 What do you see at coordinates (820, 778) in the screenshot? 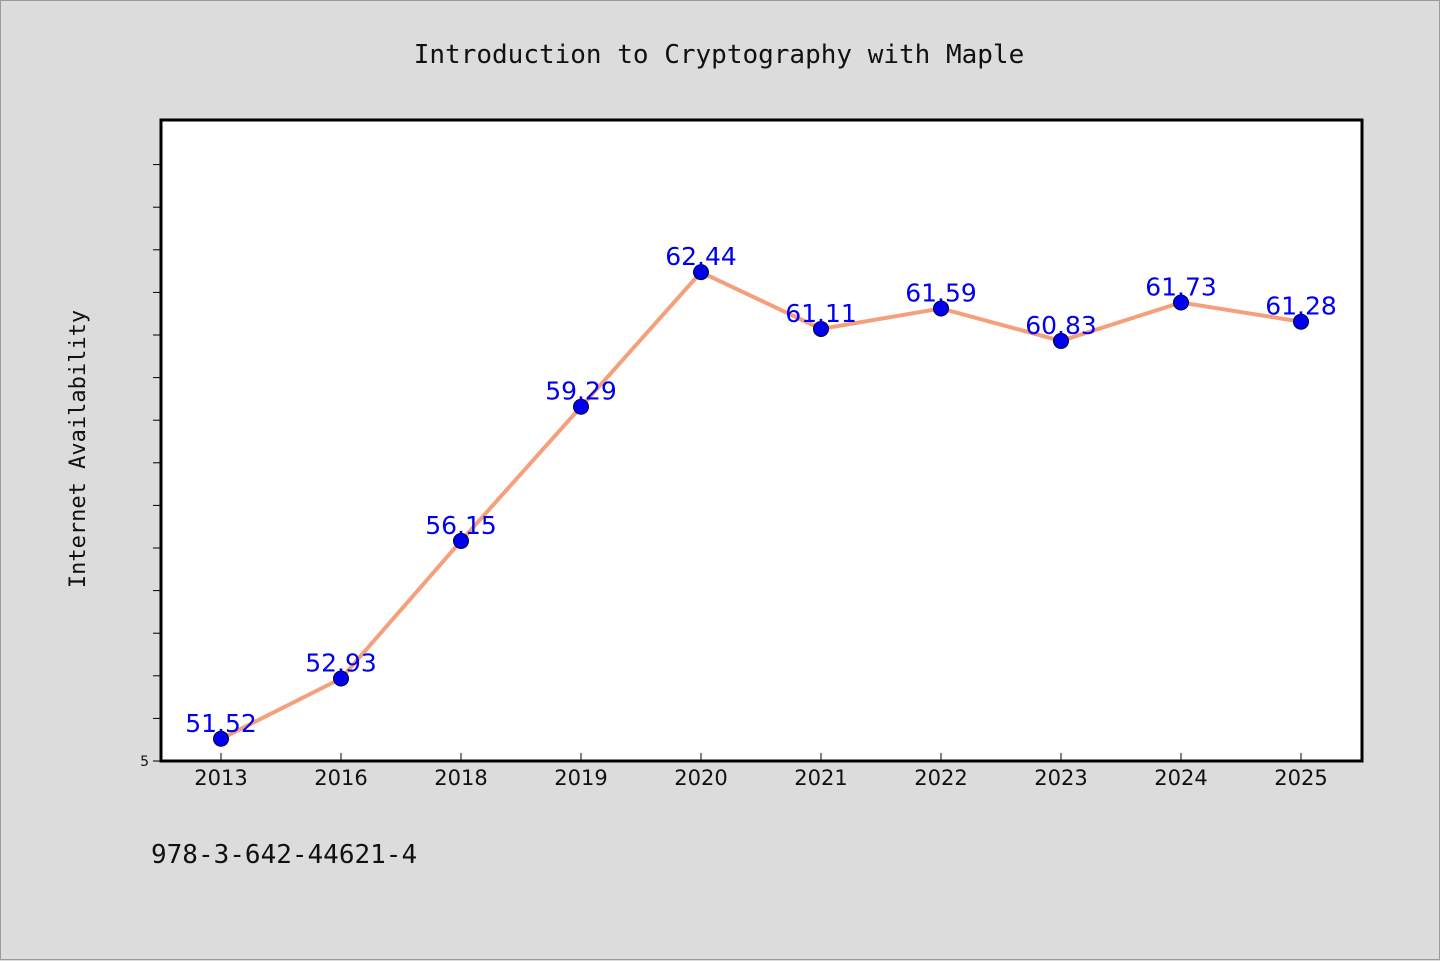
I see `x-tick-label: 2021` at bounding box center [820, 778].